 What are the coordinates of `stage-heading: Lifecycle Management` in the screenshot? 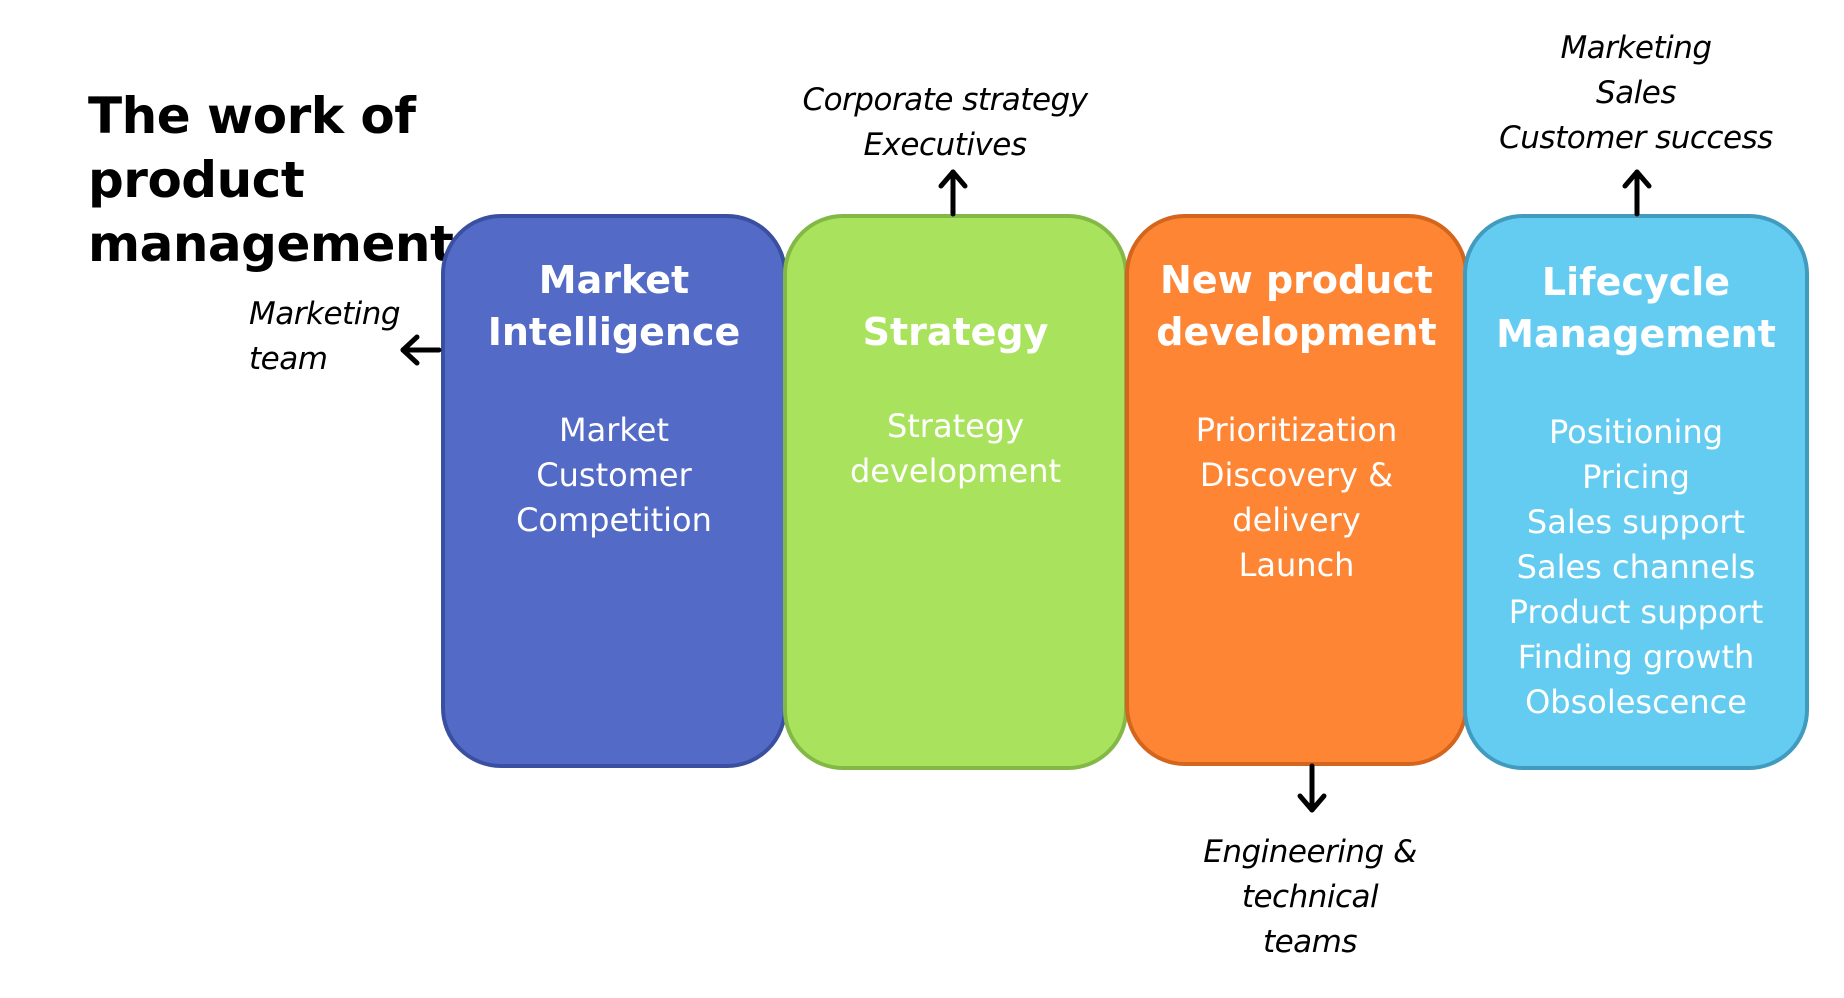 It's located at (1636, 308).